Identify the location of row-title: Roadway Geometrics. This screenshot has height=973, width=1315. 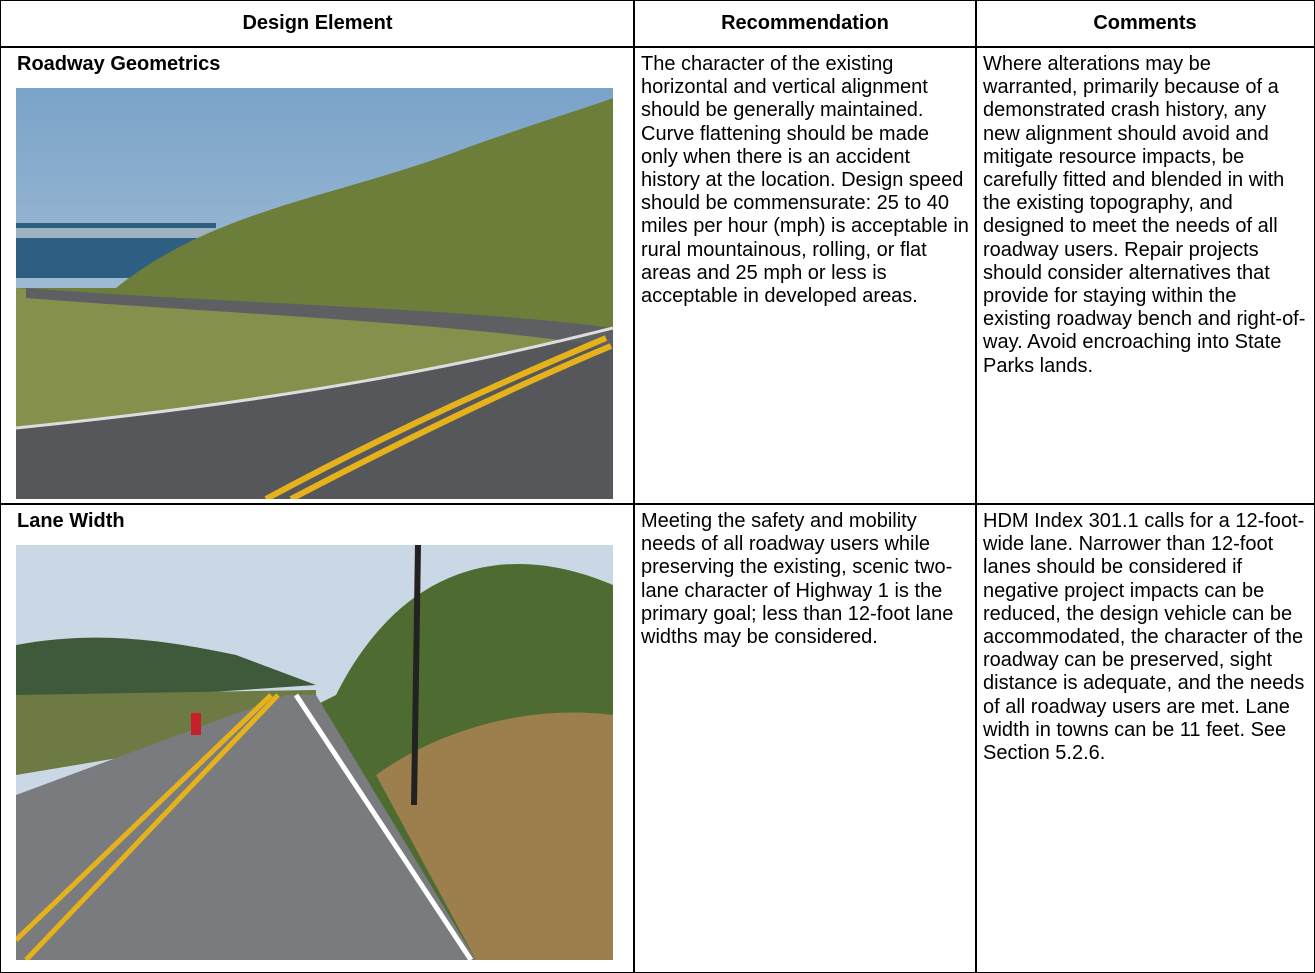
(119, 64).